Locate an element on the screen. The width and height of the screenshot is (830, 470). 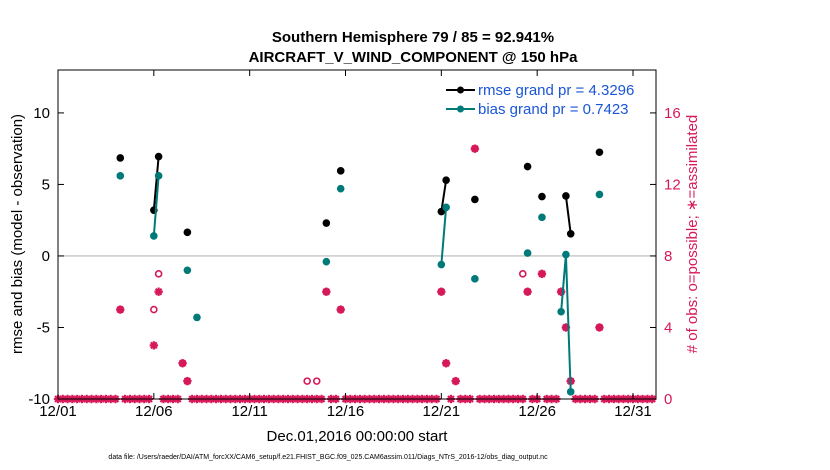
legend-rmse-label: rmse grand pr = 4.3296 is located at coordinates (556, 90).